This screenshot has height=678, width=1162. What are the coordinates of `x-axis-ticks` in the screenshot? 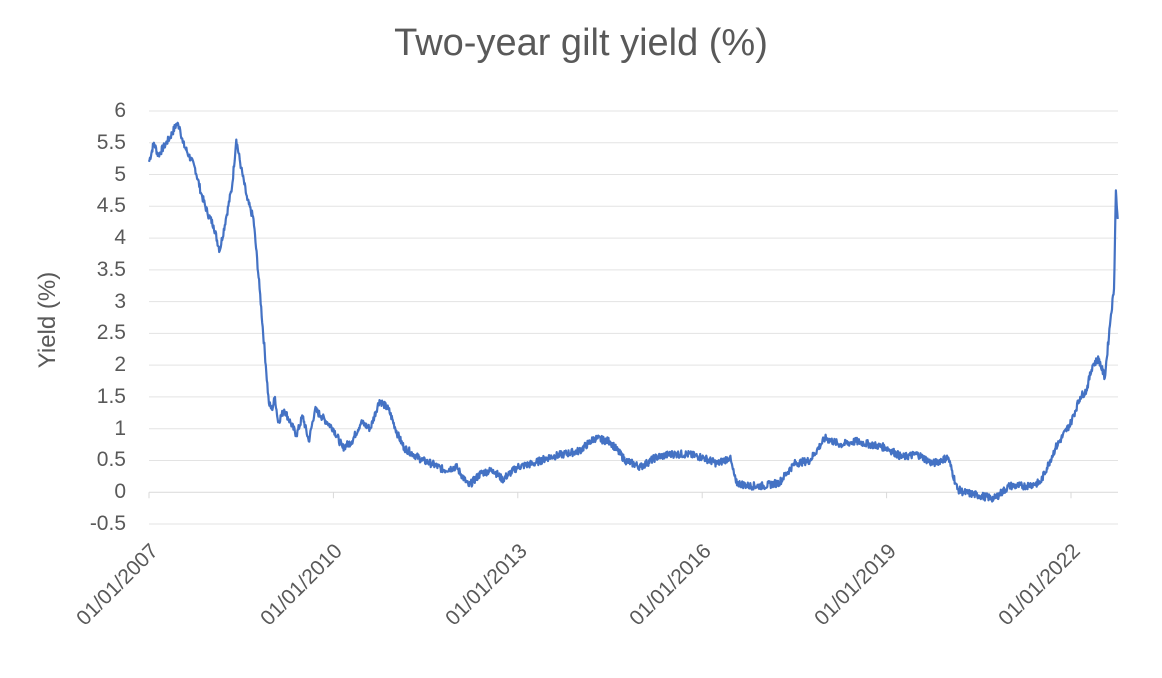 It's located at (610, 495).